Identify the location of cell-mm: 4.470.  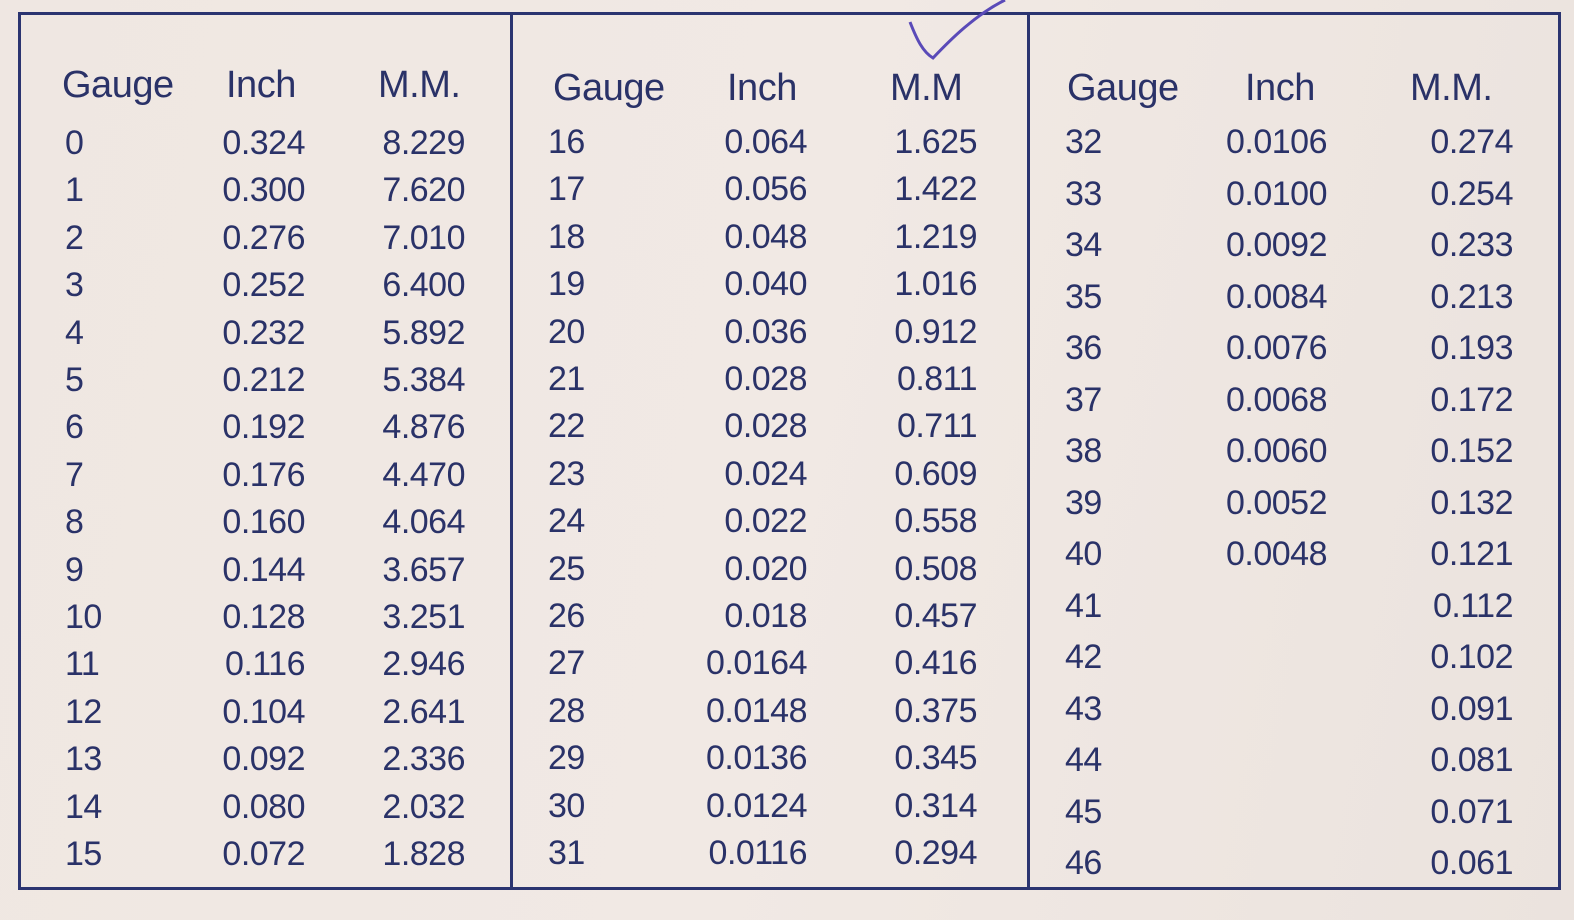
(423, 474).